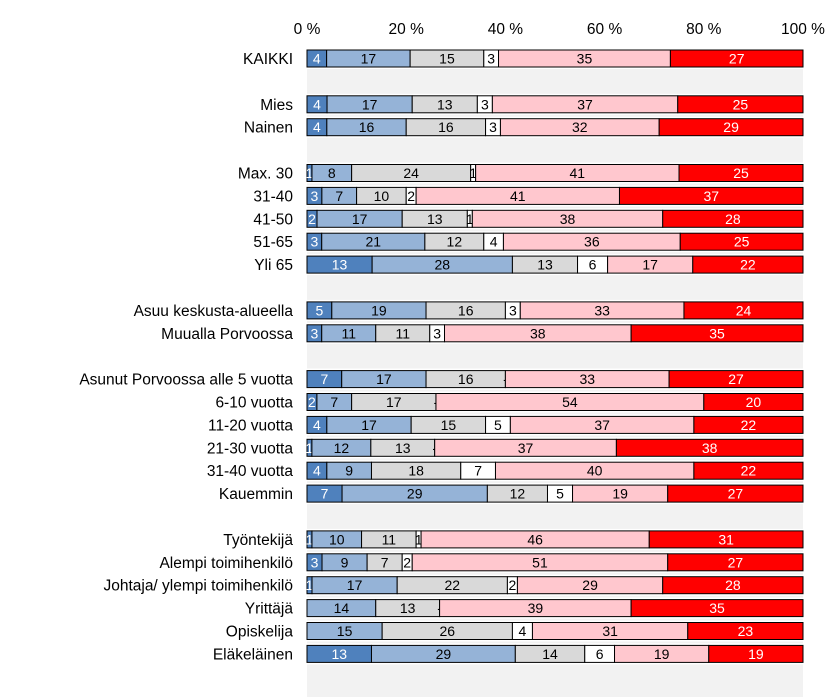 This screenshot has height=697, width=834. What do you see at coordinates (250, 425) in the screenshot?
I see `category-label: 11-20 vuotta` at bounding box center [250, 425].